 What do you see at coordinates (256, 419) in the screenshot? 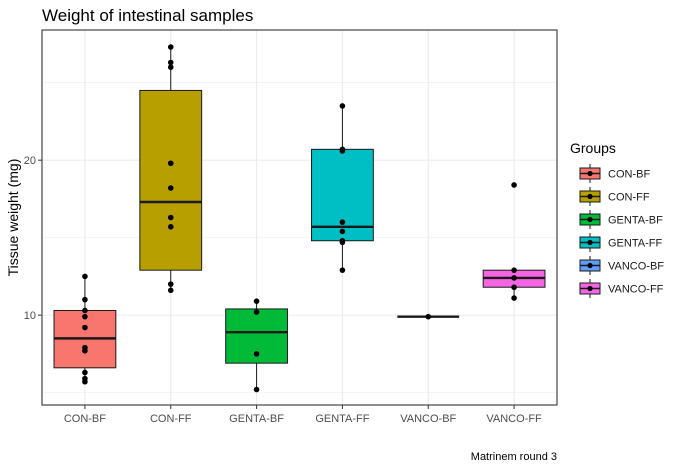
I see `x-tick-label: GENTA-BF` at bounding box center [256, 419].